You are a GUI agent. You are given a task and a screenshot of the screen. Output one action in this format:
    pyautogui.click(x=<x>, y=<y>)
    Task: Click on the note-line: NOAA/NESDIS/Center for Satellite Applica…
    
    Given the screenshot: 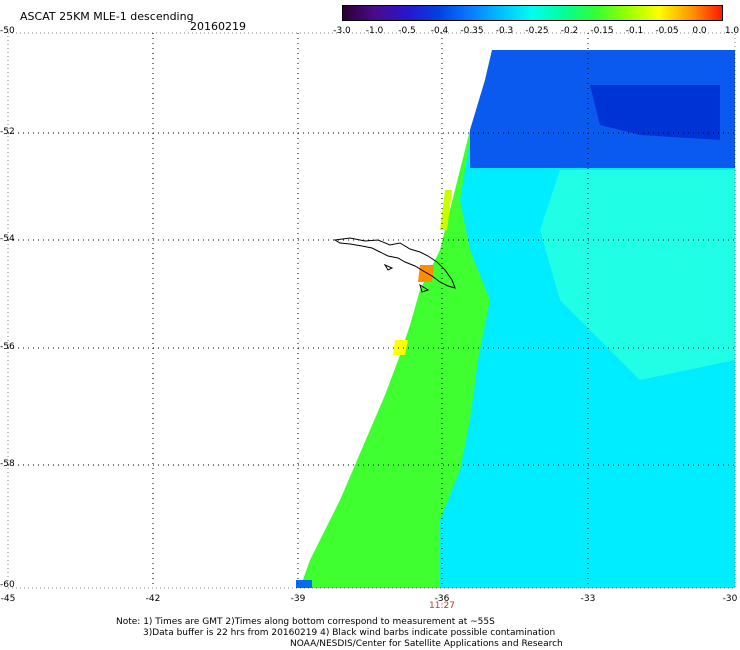 What is the action you would take?
    pyautogui.click(x=426, y=644)
    